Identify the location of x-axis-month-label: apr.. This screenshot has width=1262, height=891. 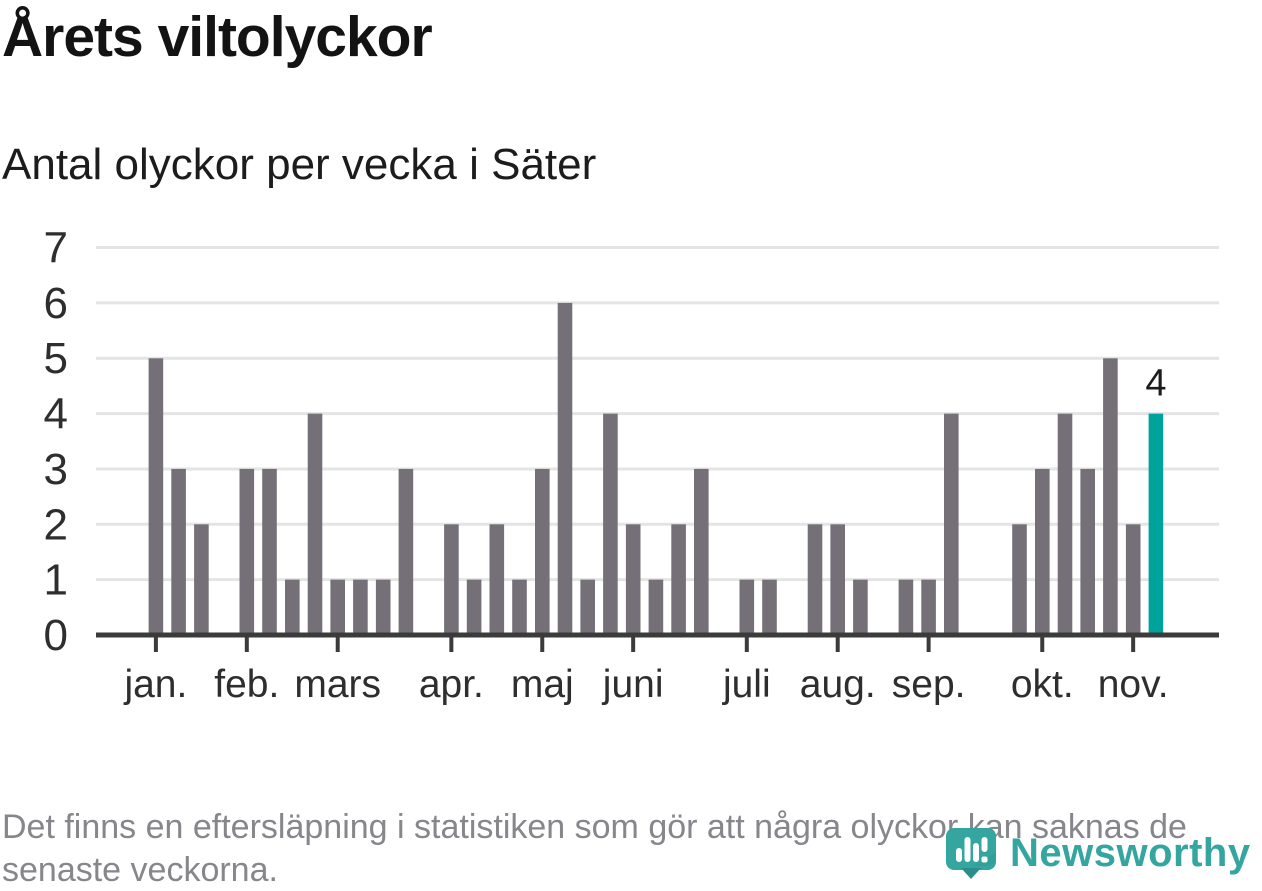
(451, 684).